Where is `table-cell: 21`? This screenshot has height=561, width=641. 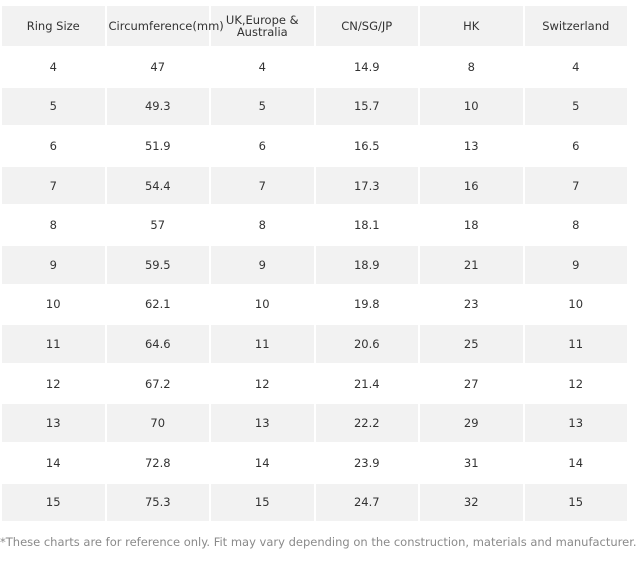
table-cell: 21 is located at coordinates (471, 264).